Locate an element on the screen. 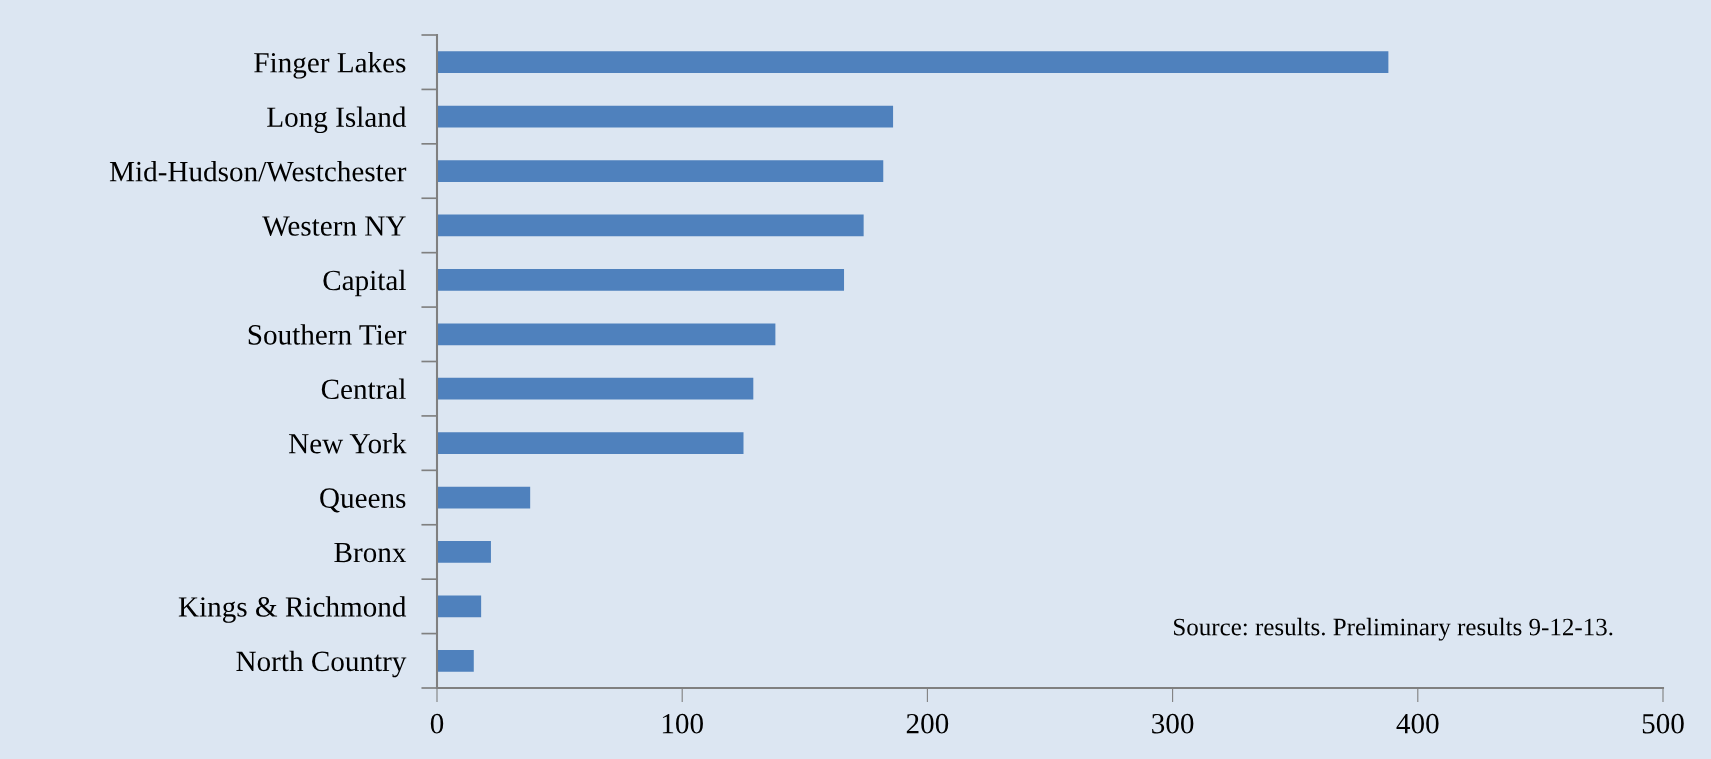  x-tick-label: 200 is located at coordinates (927, 723).